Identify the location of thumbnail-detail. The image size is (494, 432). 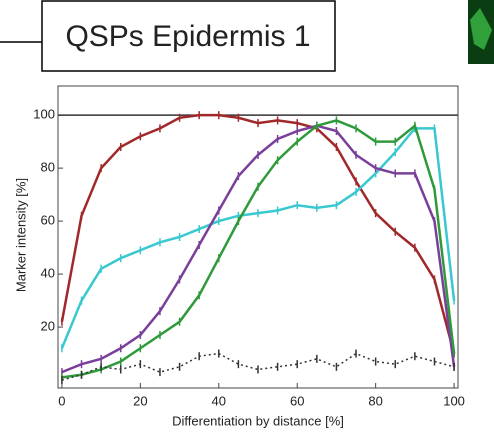
(481, 29).